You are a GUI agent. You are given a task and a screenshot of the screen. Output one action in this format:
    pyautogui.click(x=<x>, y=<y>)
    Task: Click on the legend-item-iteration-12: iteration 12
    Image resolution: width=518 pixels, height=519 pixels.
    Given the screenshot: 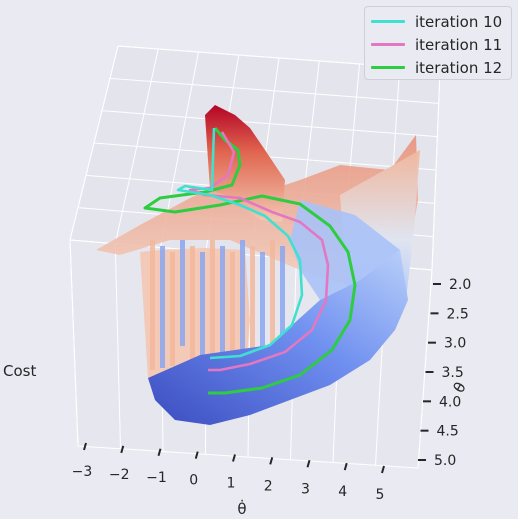 What is the action you would take?
    pyautogui.click(x=438, y=67)
    